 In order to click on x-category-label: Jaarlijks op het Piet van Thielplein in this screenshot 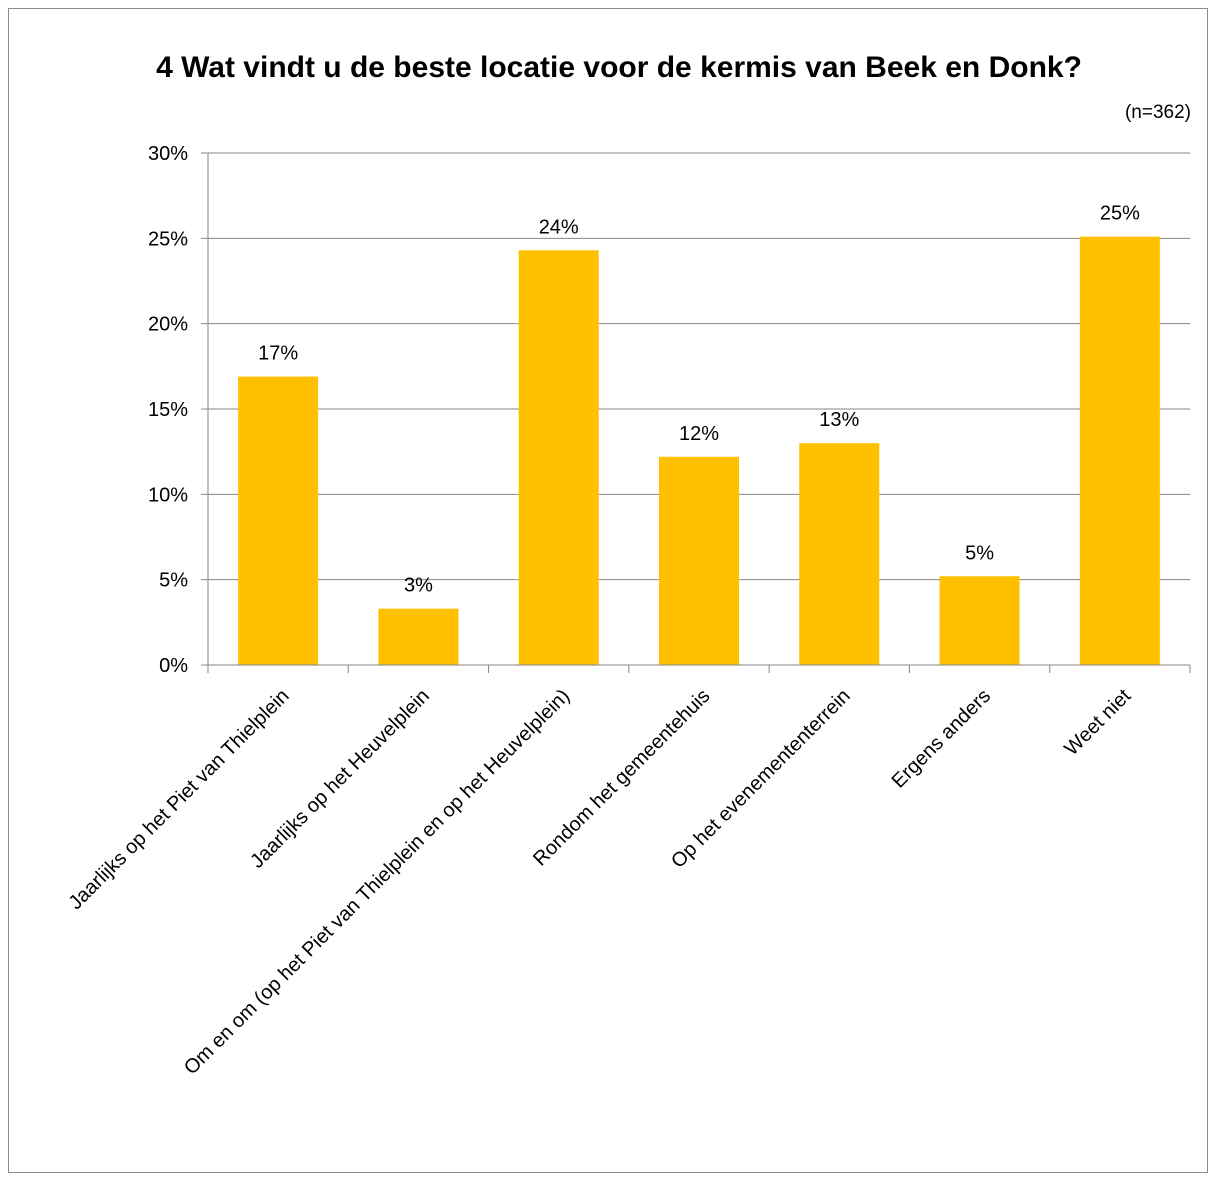, I will do `click(179, 799)`.